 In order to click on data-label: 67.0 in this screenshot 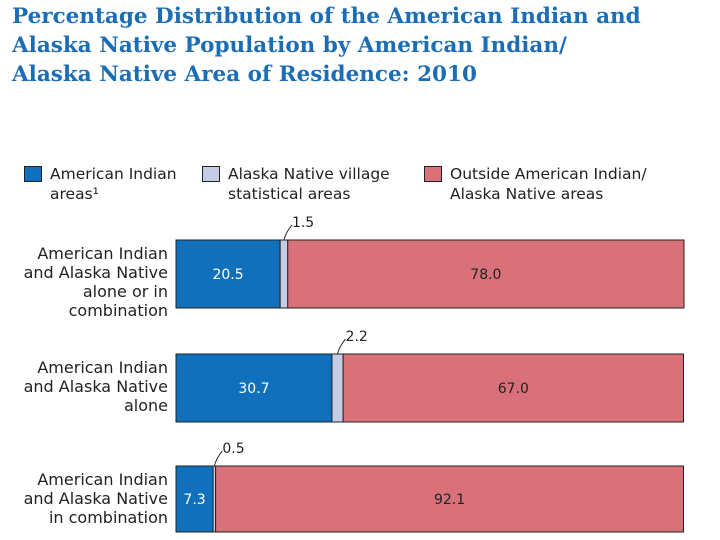, I will do `click(513, 389)`.